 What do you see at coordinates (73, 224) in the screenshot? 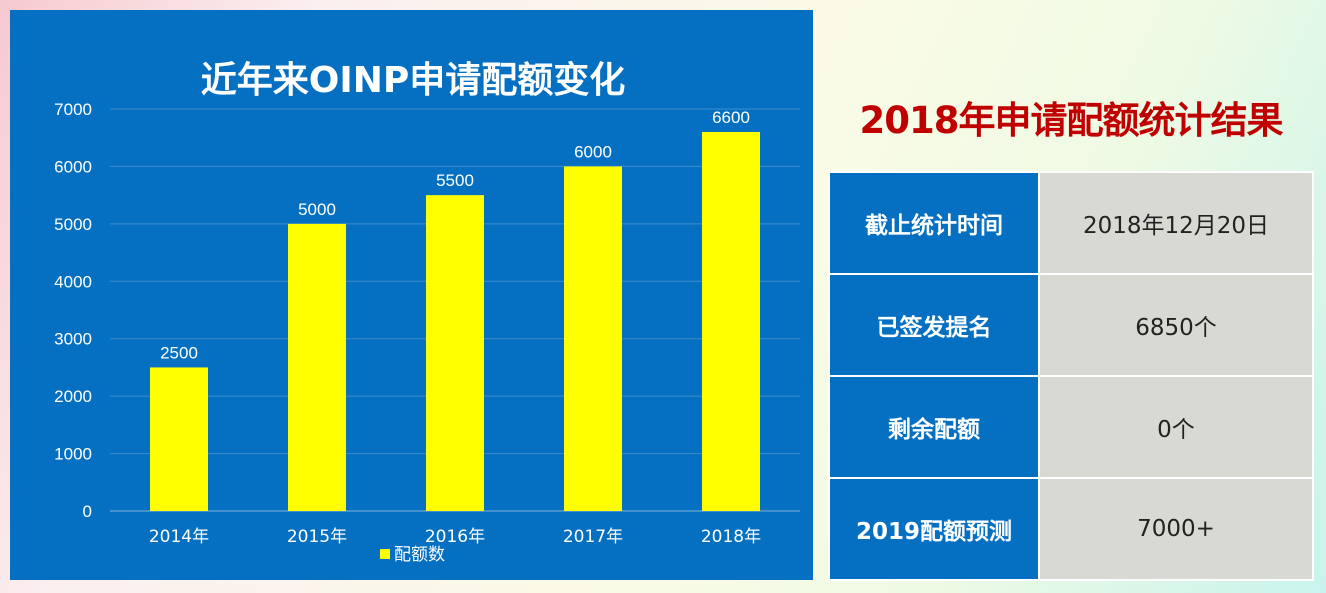
I see `y-tick-label: 5000` at bounding box center [73, 224].